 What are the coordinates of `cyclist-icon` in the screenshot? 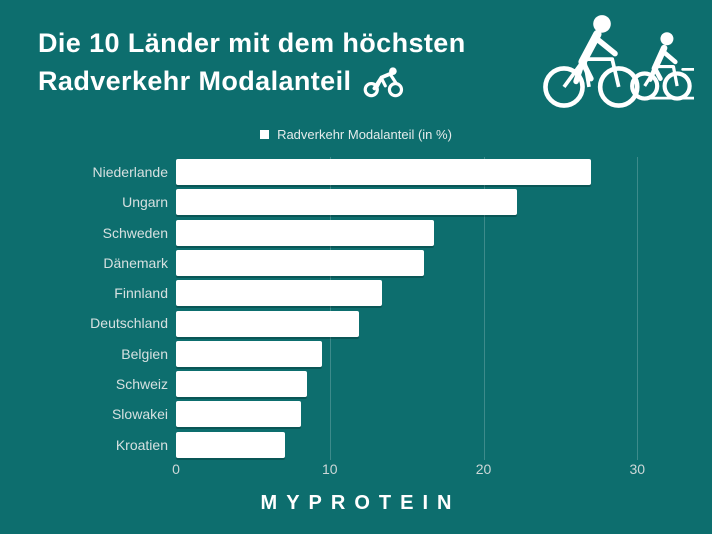 It's located at (384, 82).